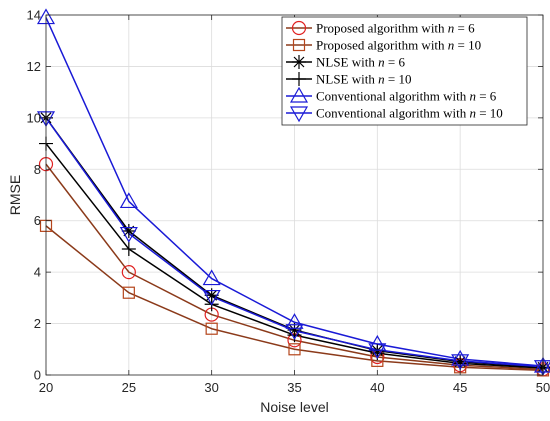  Describe the element at coordinates (404, 71) in the screenshot. I see `legend-box` at that location.